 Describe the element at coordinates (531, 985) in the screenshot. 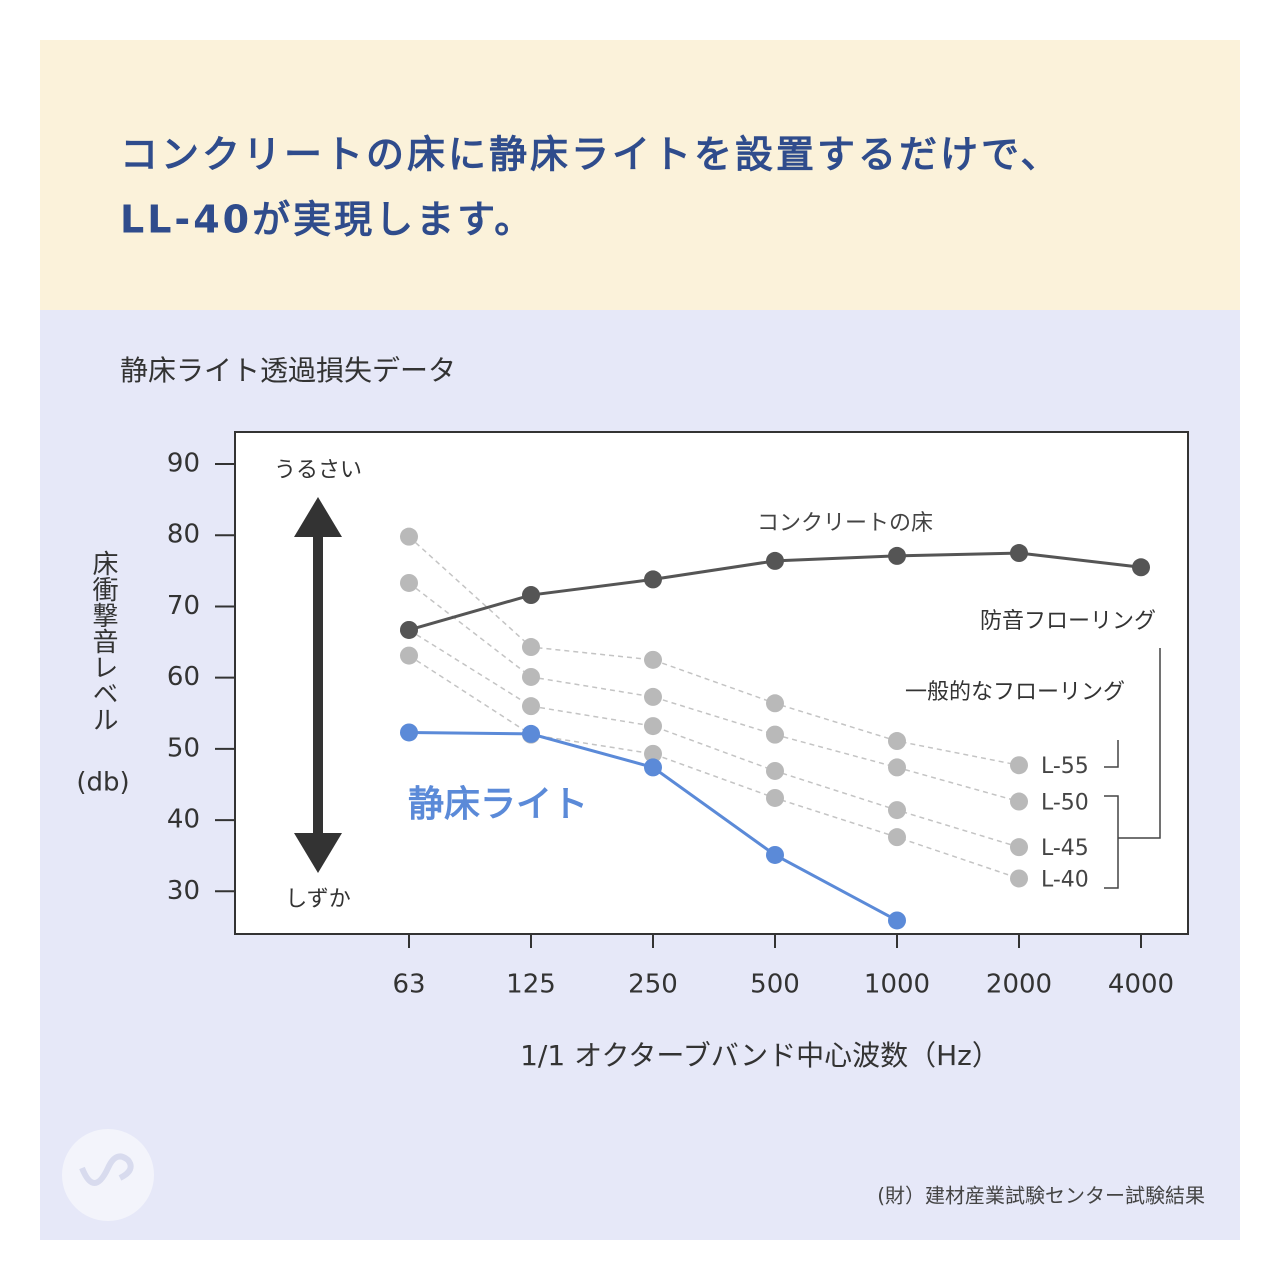

I see `x-tick-label: 125` at that location.